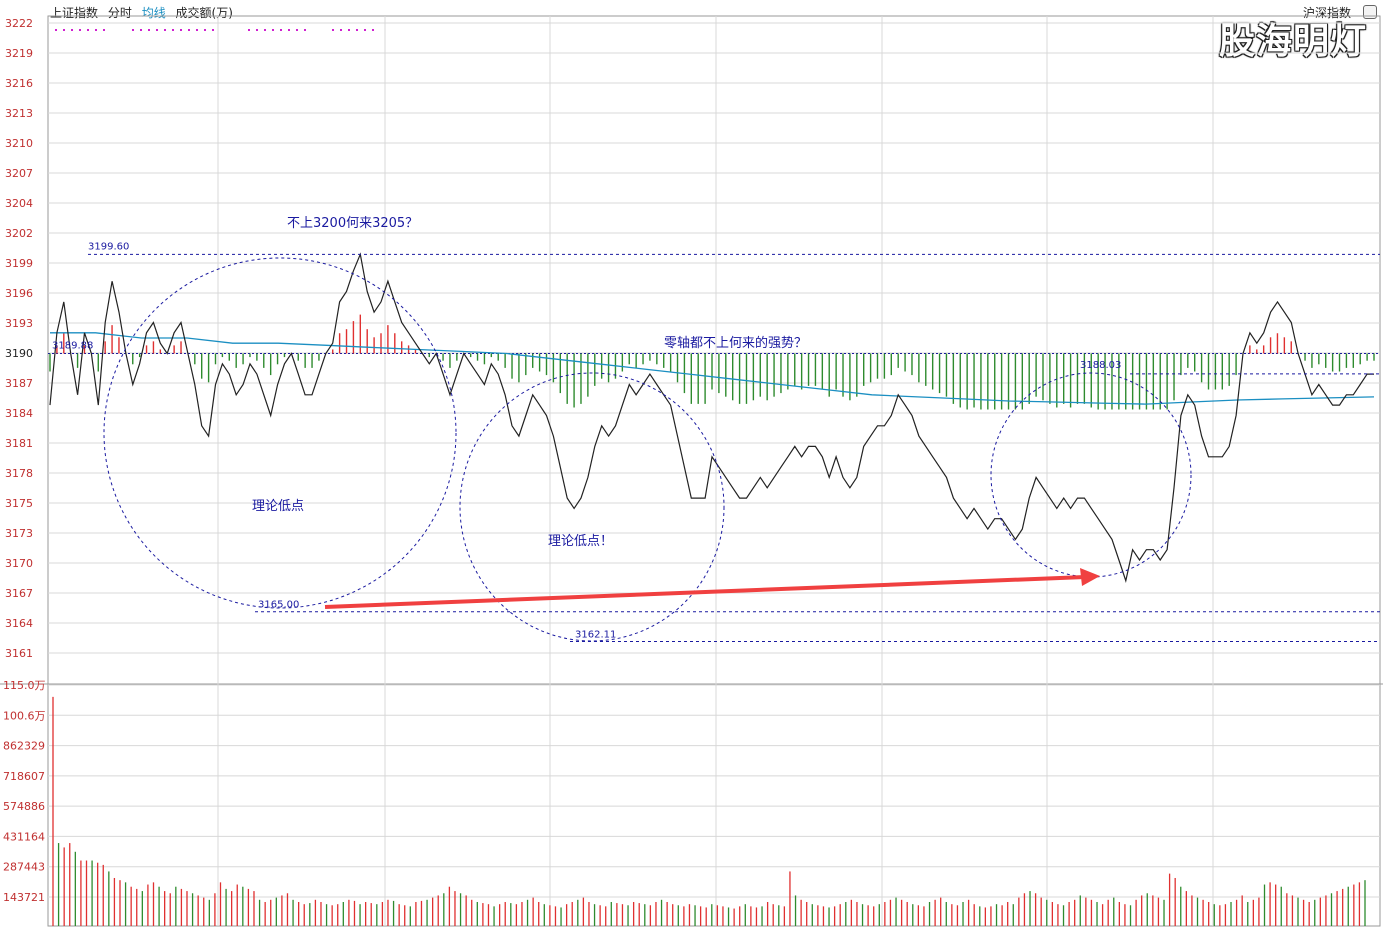 This screenshot has width=1383, height=928. Describe the element at coordinates (278, 605) in the screenshot. I see `low1-label: 3165.00` at that location.